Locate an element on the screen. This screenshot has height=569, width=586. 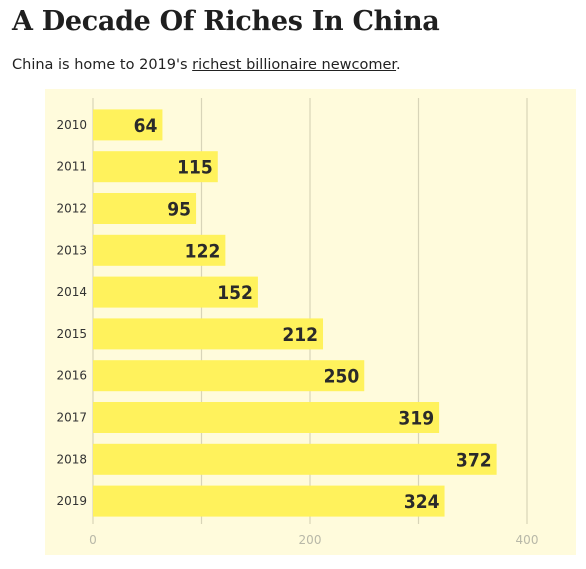
bar-2017 is located at coordinates (266, 417).